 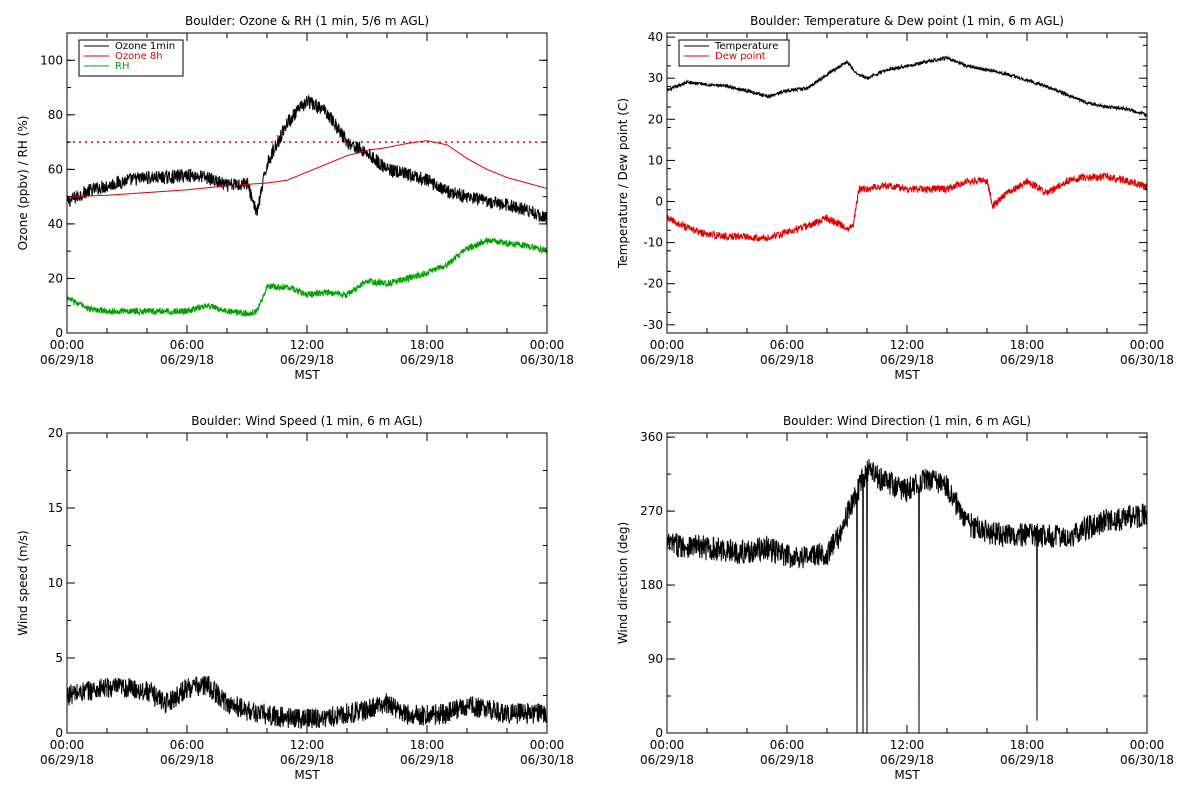 What do you see at coordinates (122, 66) in the screenshot?
I see `legend-entry: RH` at bounding box center [122, 66].